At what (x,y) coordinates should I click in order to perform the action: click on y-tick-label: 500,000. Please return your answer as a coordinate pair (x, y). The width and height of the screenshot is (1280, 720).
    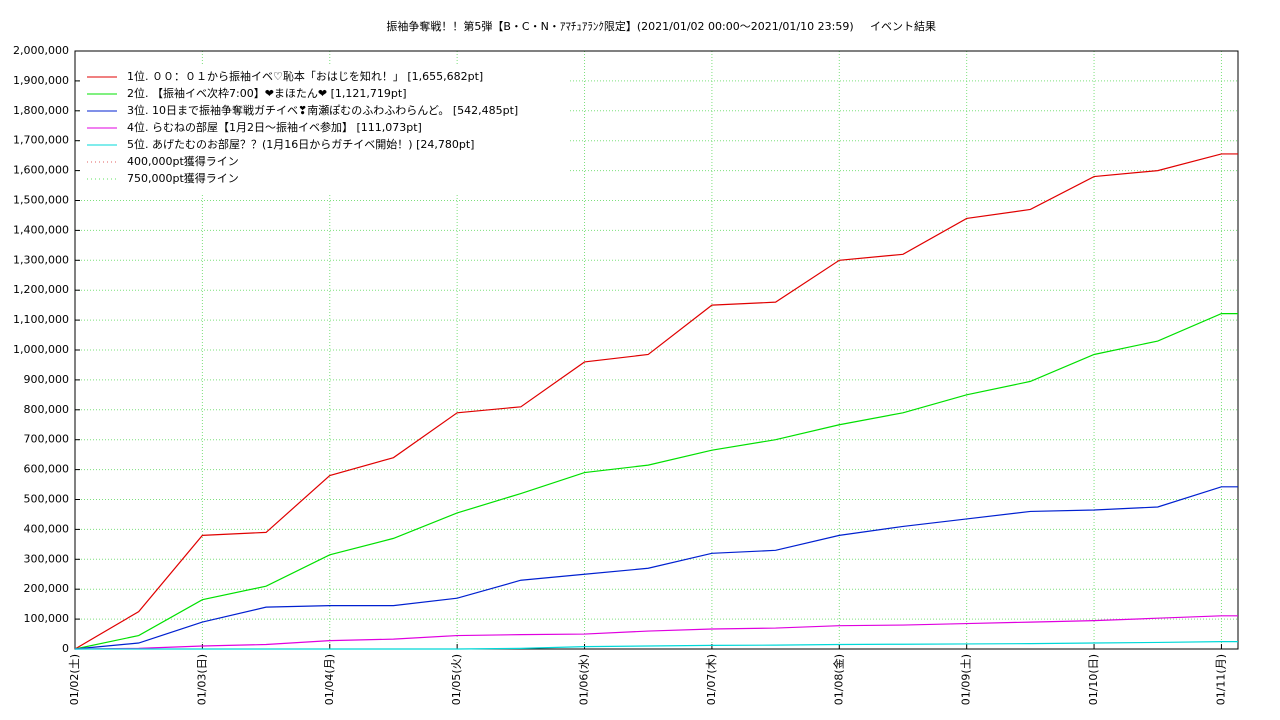
    Looking at the image, I should click on (47, 499).